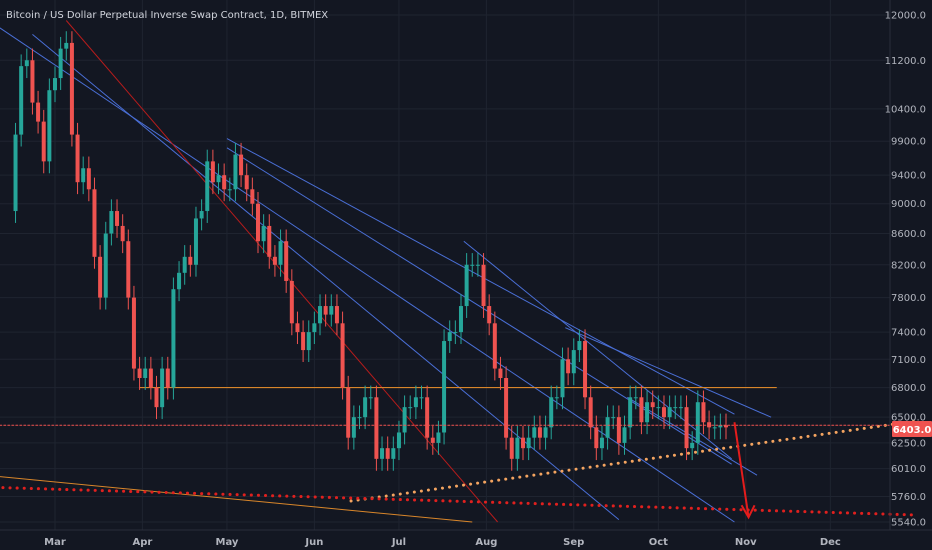 Image resolution: width=932 pixels, height=550 pixels. Describe the element at coordinates (908, 388) in the screenshot. I see `y-tick-label: 6800.0` at that location.